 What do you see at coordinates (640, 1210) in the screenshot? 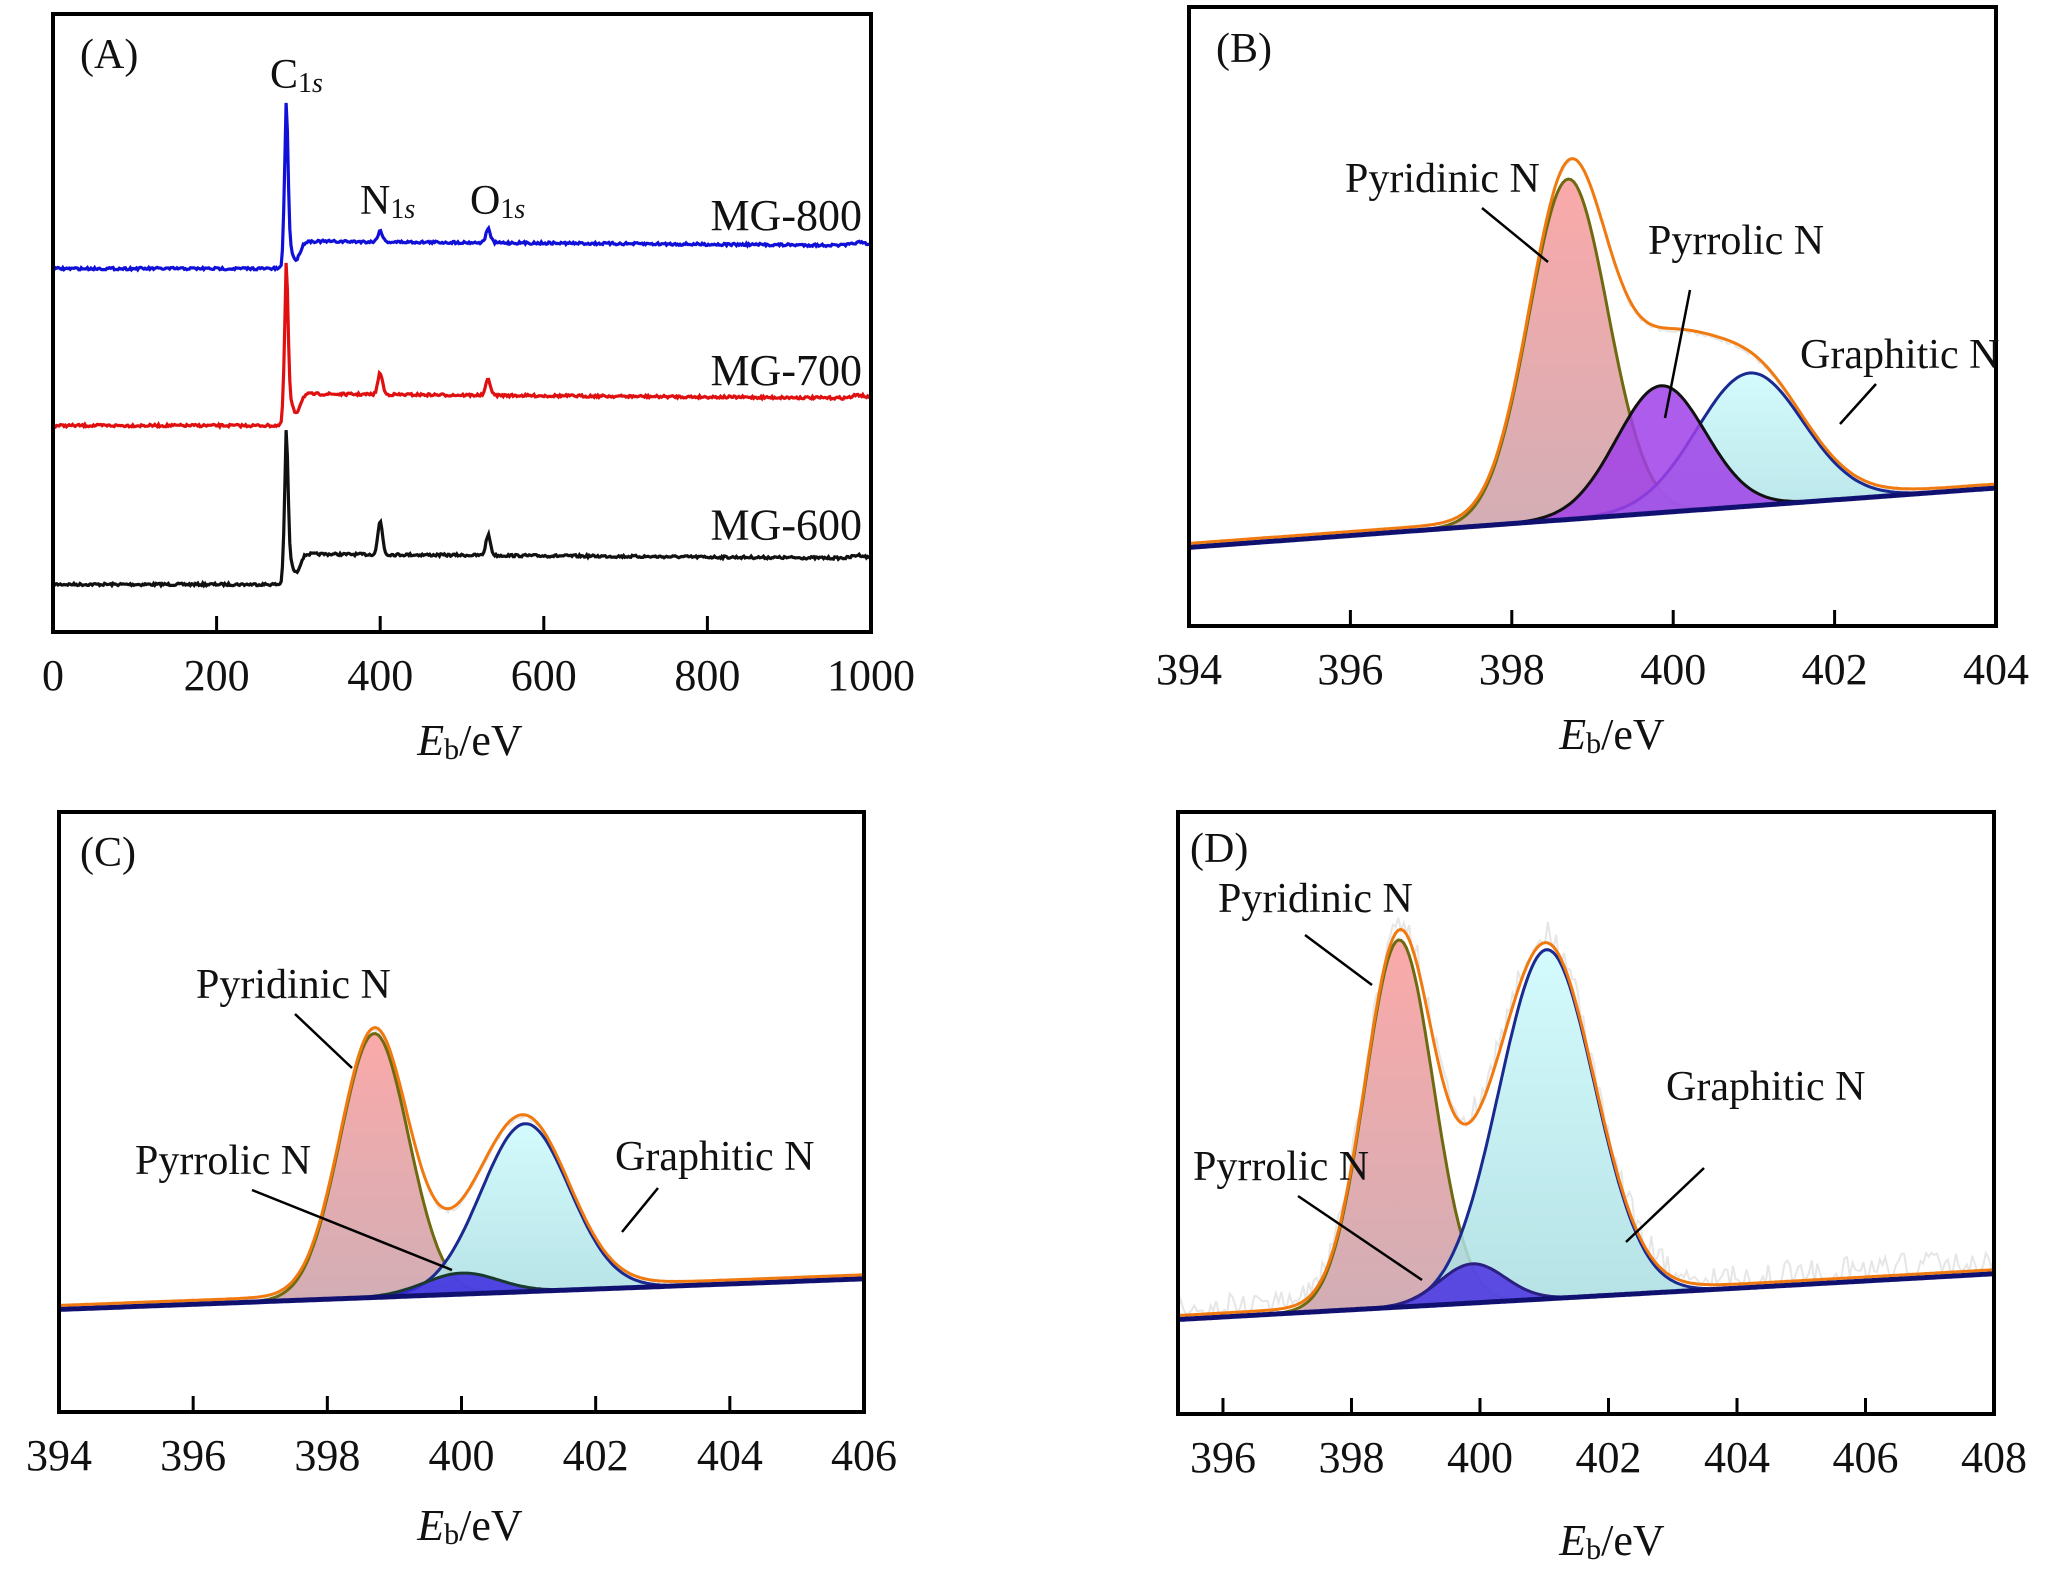
I see `panel-c-leader-line-graphitic-n` at bounding box center [640, 1210].